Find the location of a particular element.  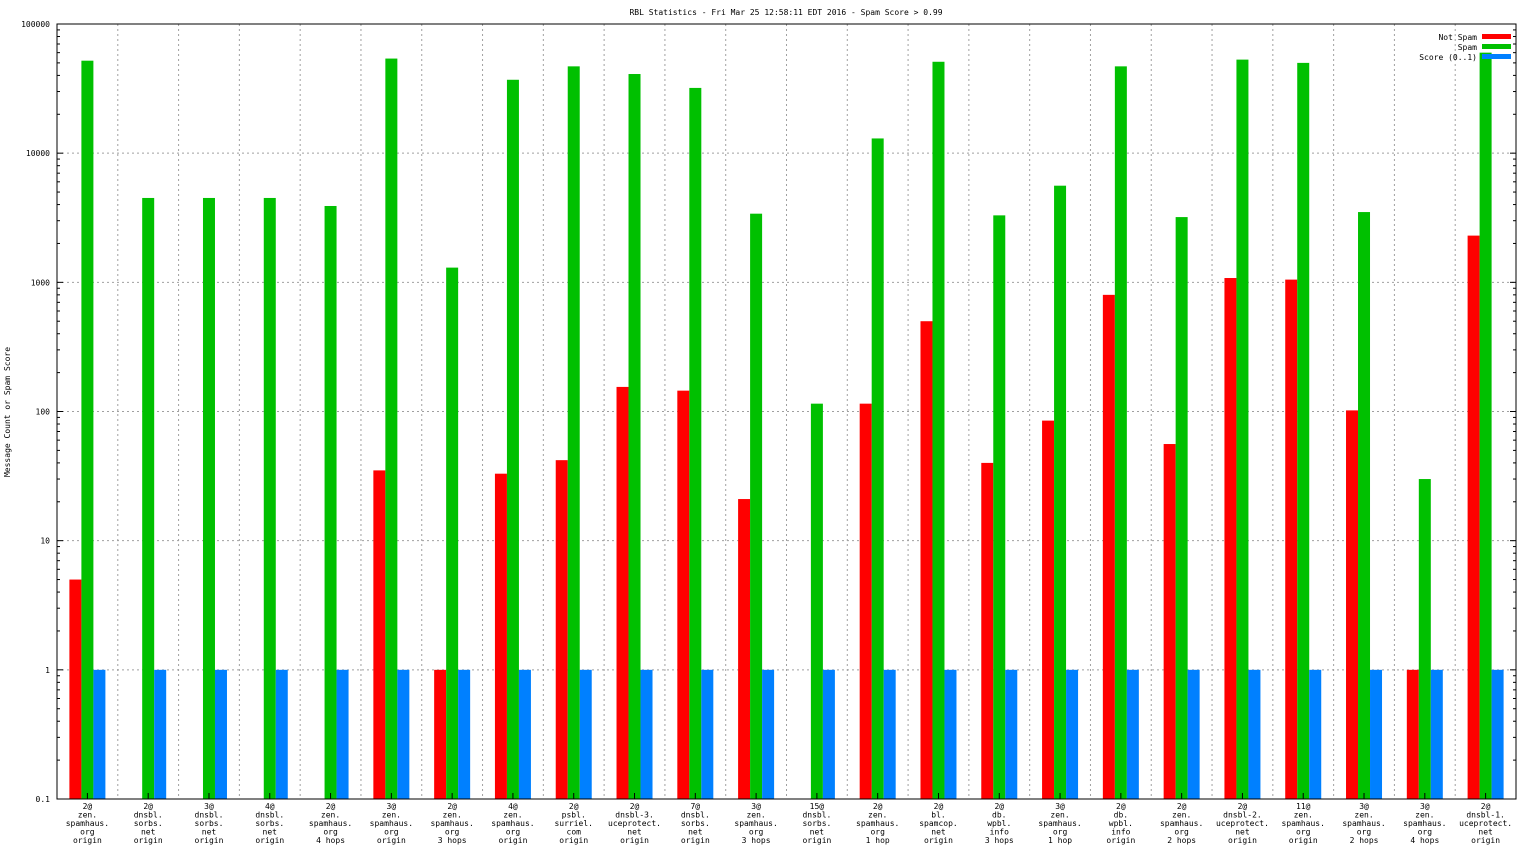

x-tick-label-line: 2 hops is located at coordinates (1181, 840).